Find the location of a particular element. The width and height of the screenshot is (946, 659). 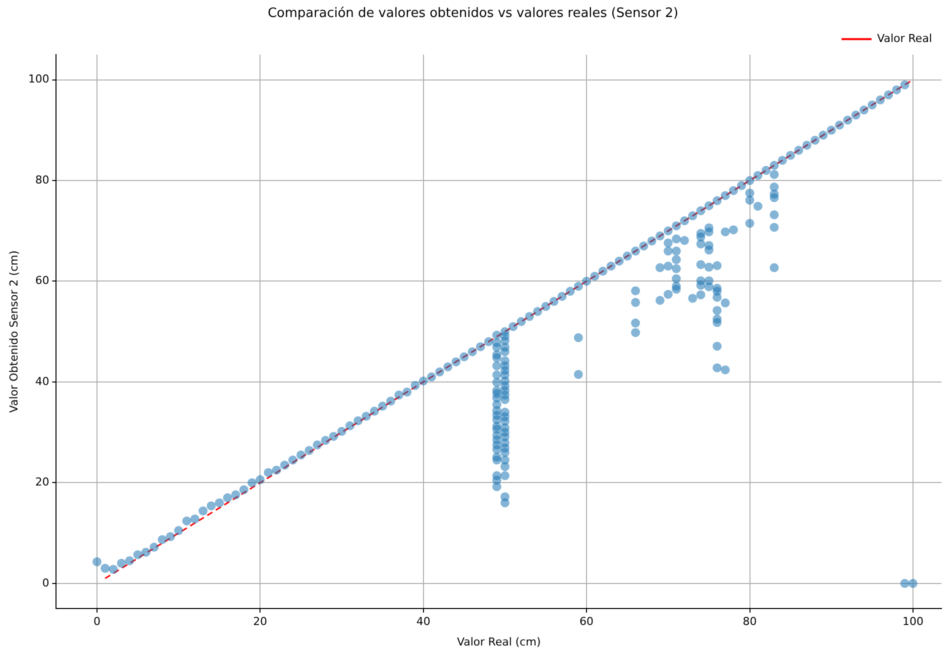

x-tick-label: 0 is located at coordinates (96, 621).